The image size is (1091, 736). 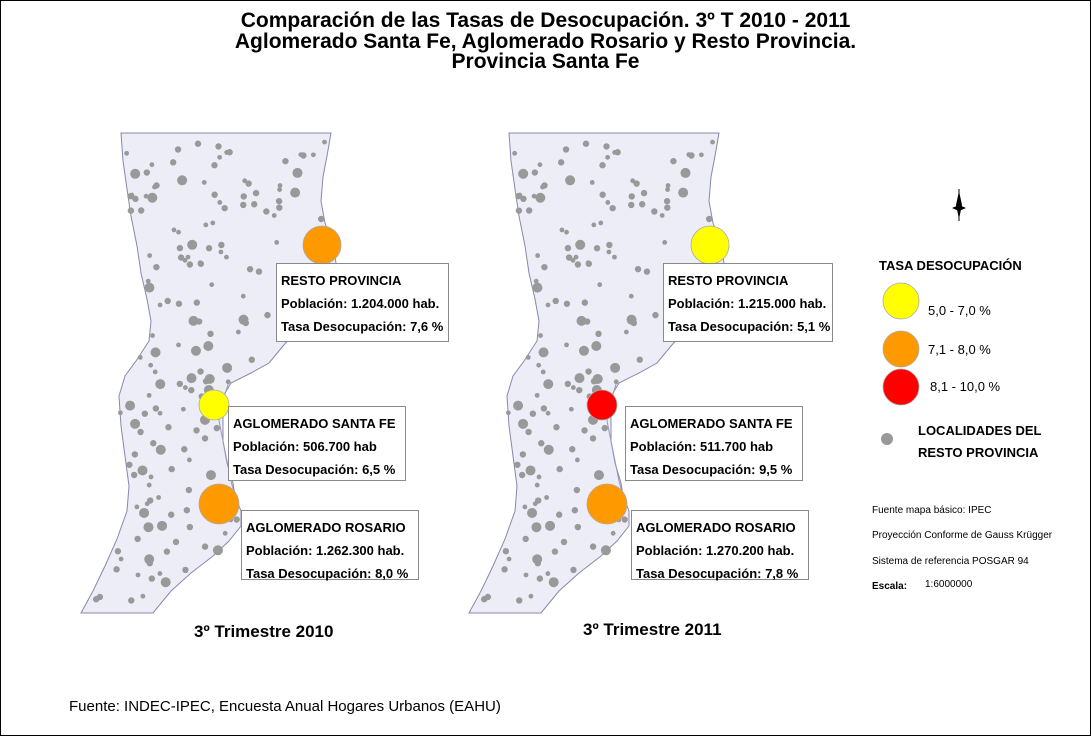 I want to click on meta-fuente-mapa: Fuente mapa básico: IPEC, so click(x=932, y=510).